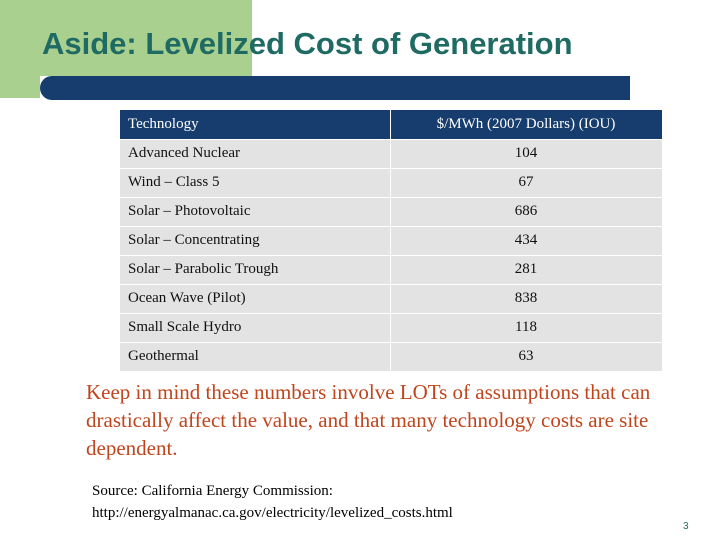  What do you see at coordinates (307, 43) in the screenshot?
I see `slide-title: Aside: Levelized Cost of Generation` at bounding box center [307, 43].